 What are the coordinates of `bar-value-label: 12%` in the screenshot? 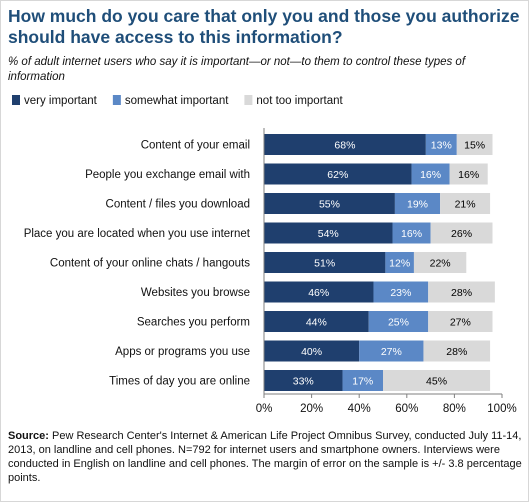 It's located at (399, 264).